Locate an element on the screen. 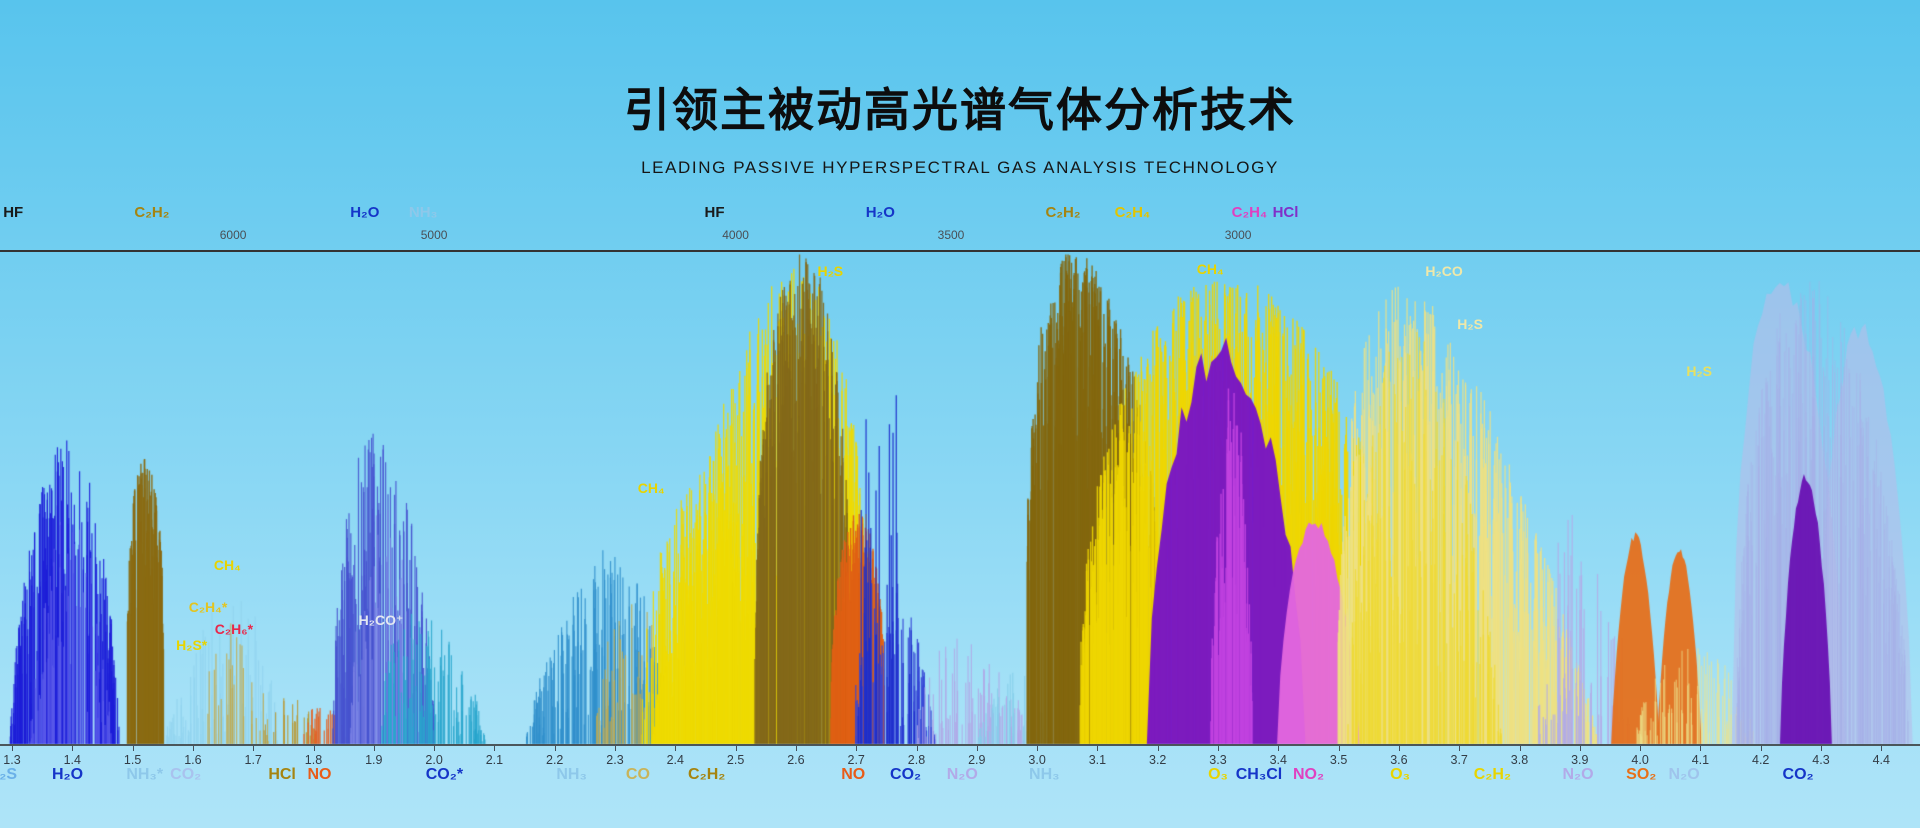  bottom-axis-line is located at coordinates (960, 745).